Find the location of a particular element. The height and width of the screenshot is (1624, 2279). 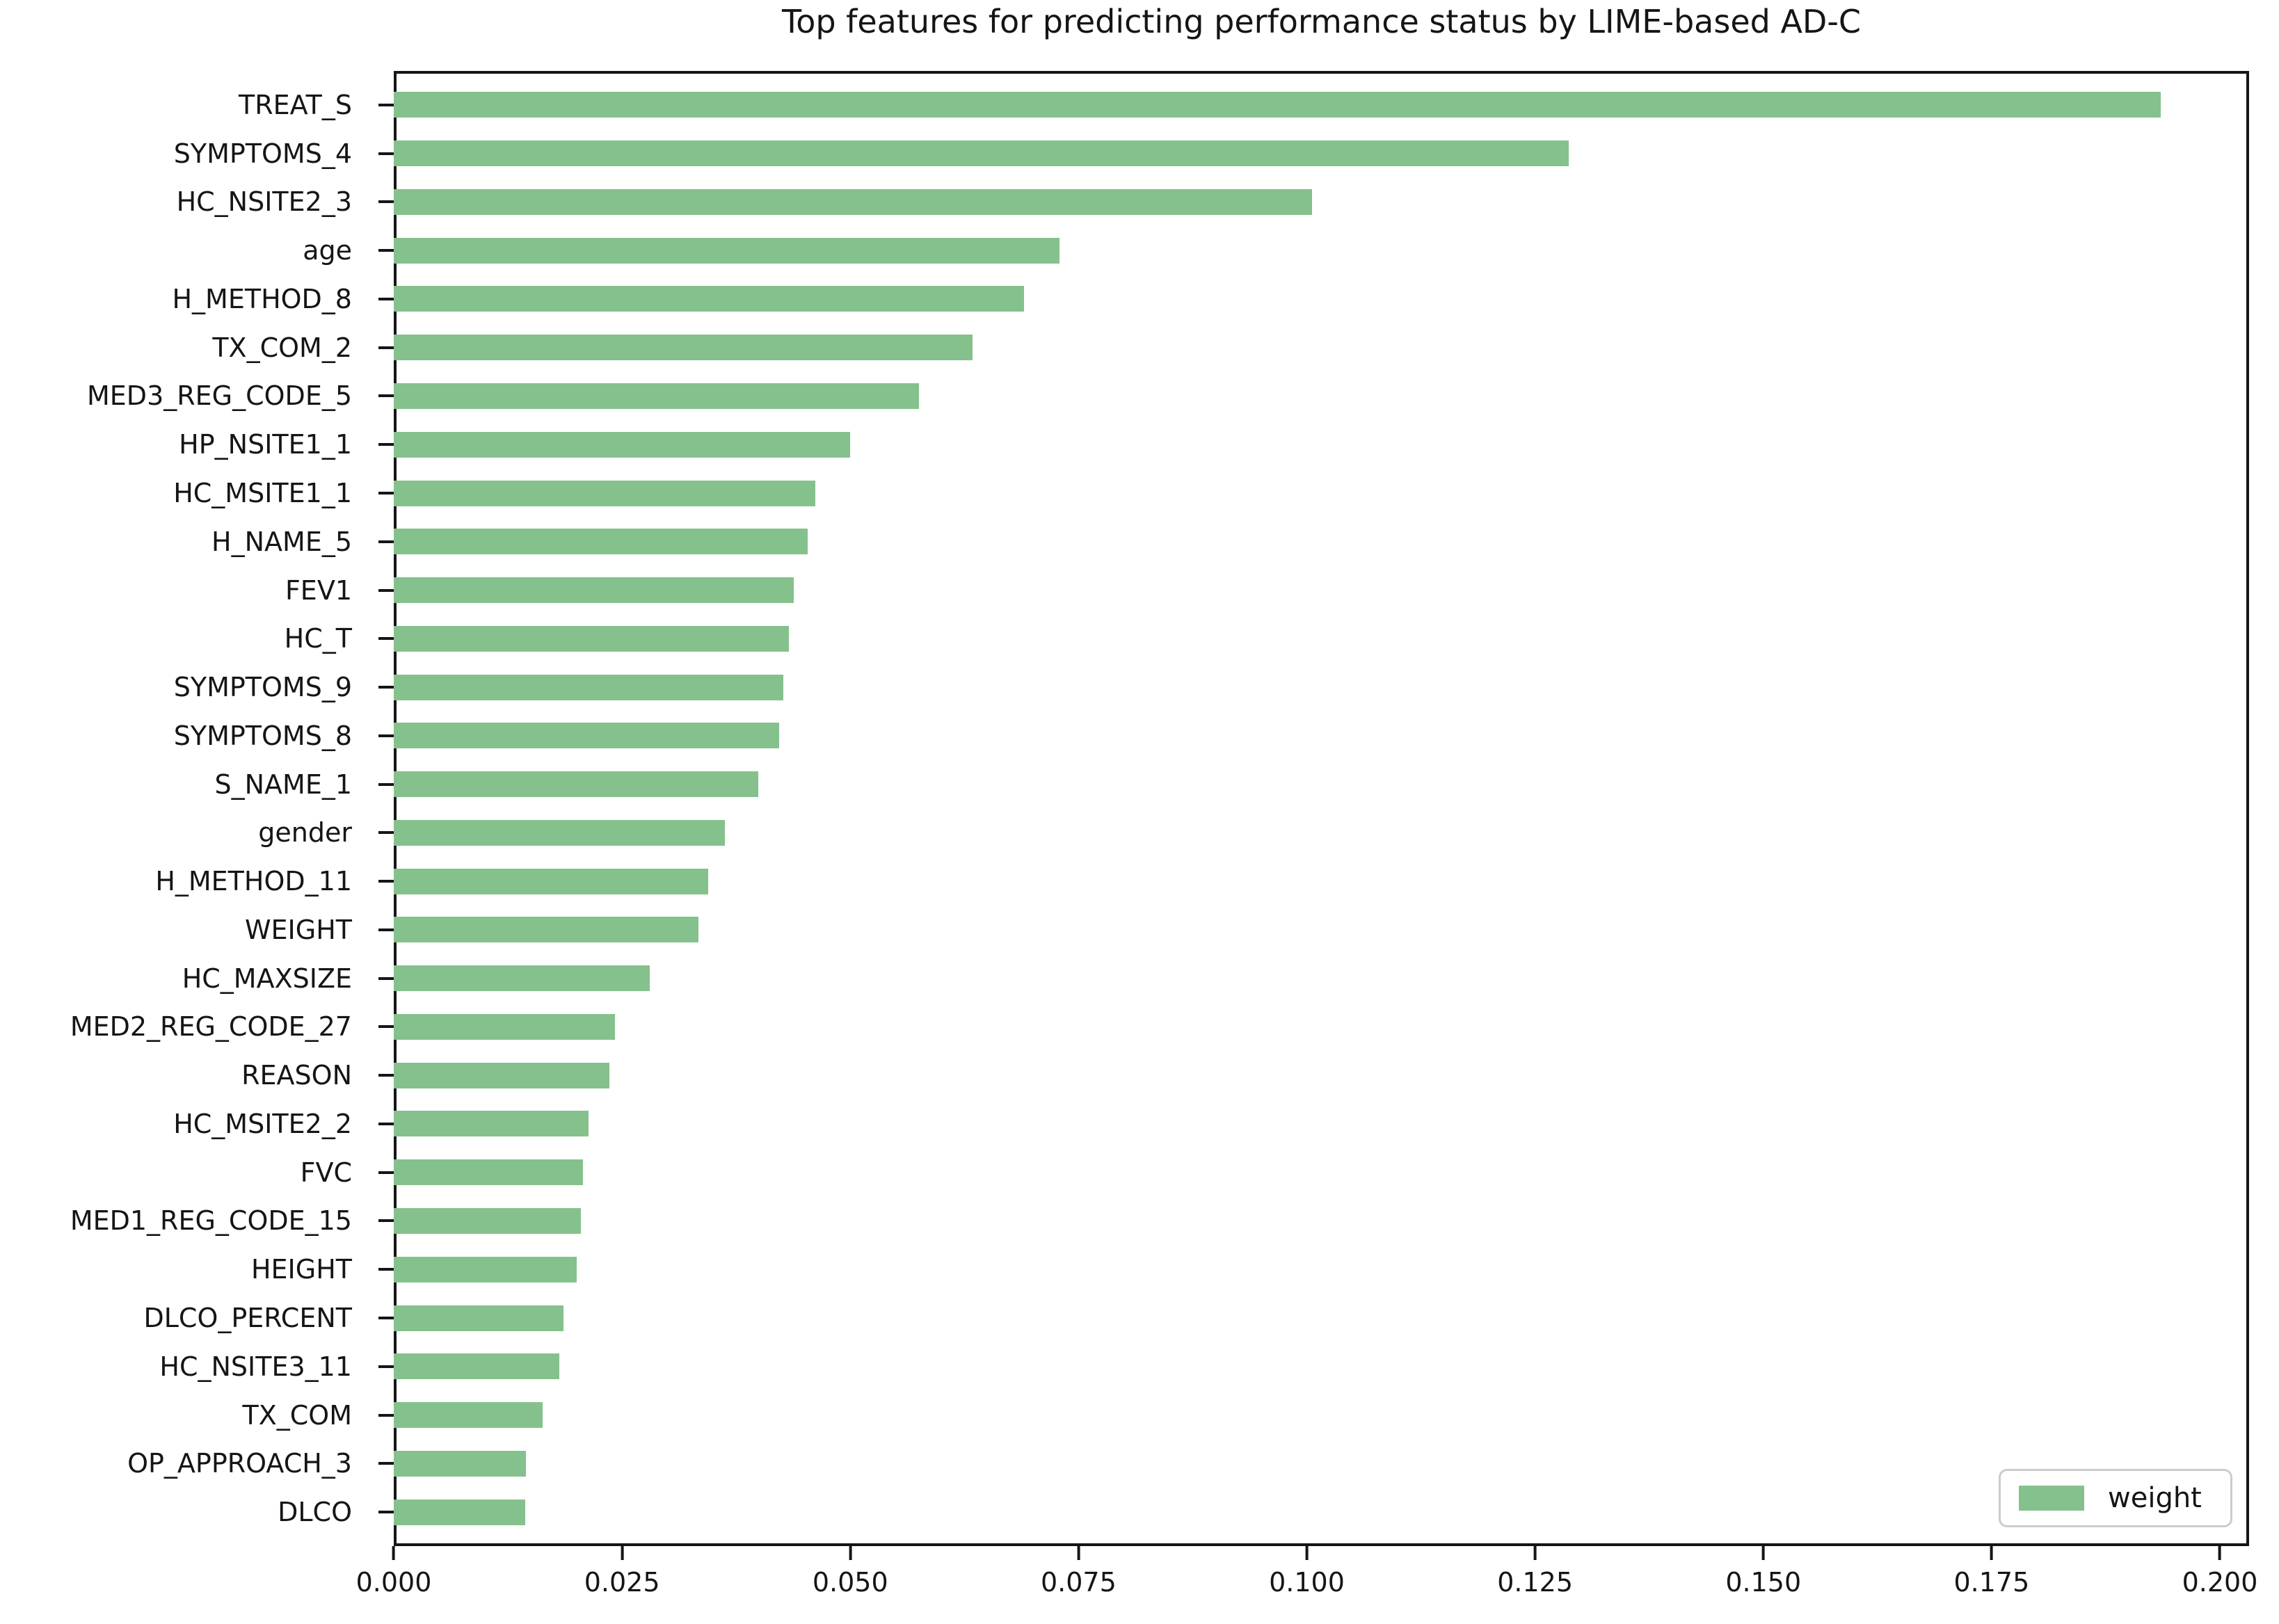

x-tick: 0.125 is located at coordinates (1535, 1572).